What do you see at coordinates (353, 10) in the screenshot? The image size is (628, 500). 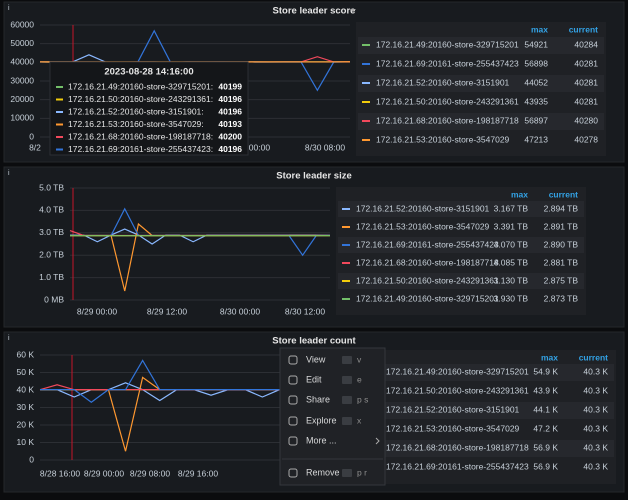 I see `dropdown-arrow` at bounding box center [353, 10].